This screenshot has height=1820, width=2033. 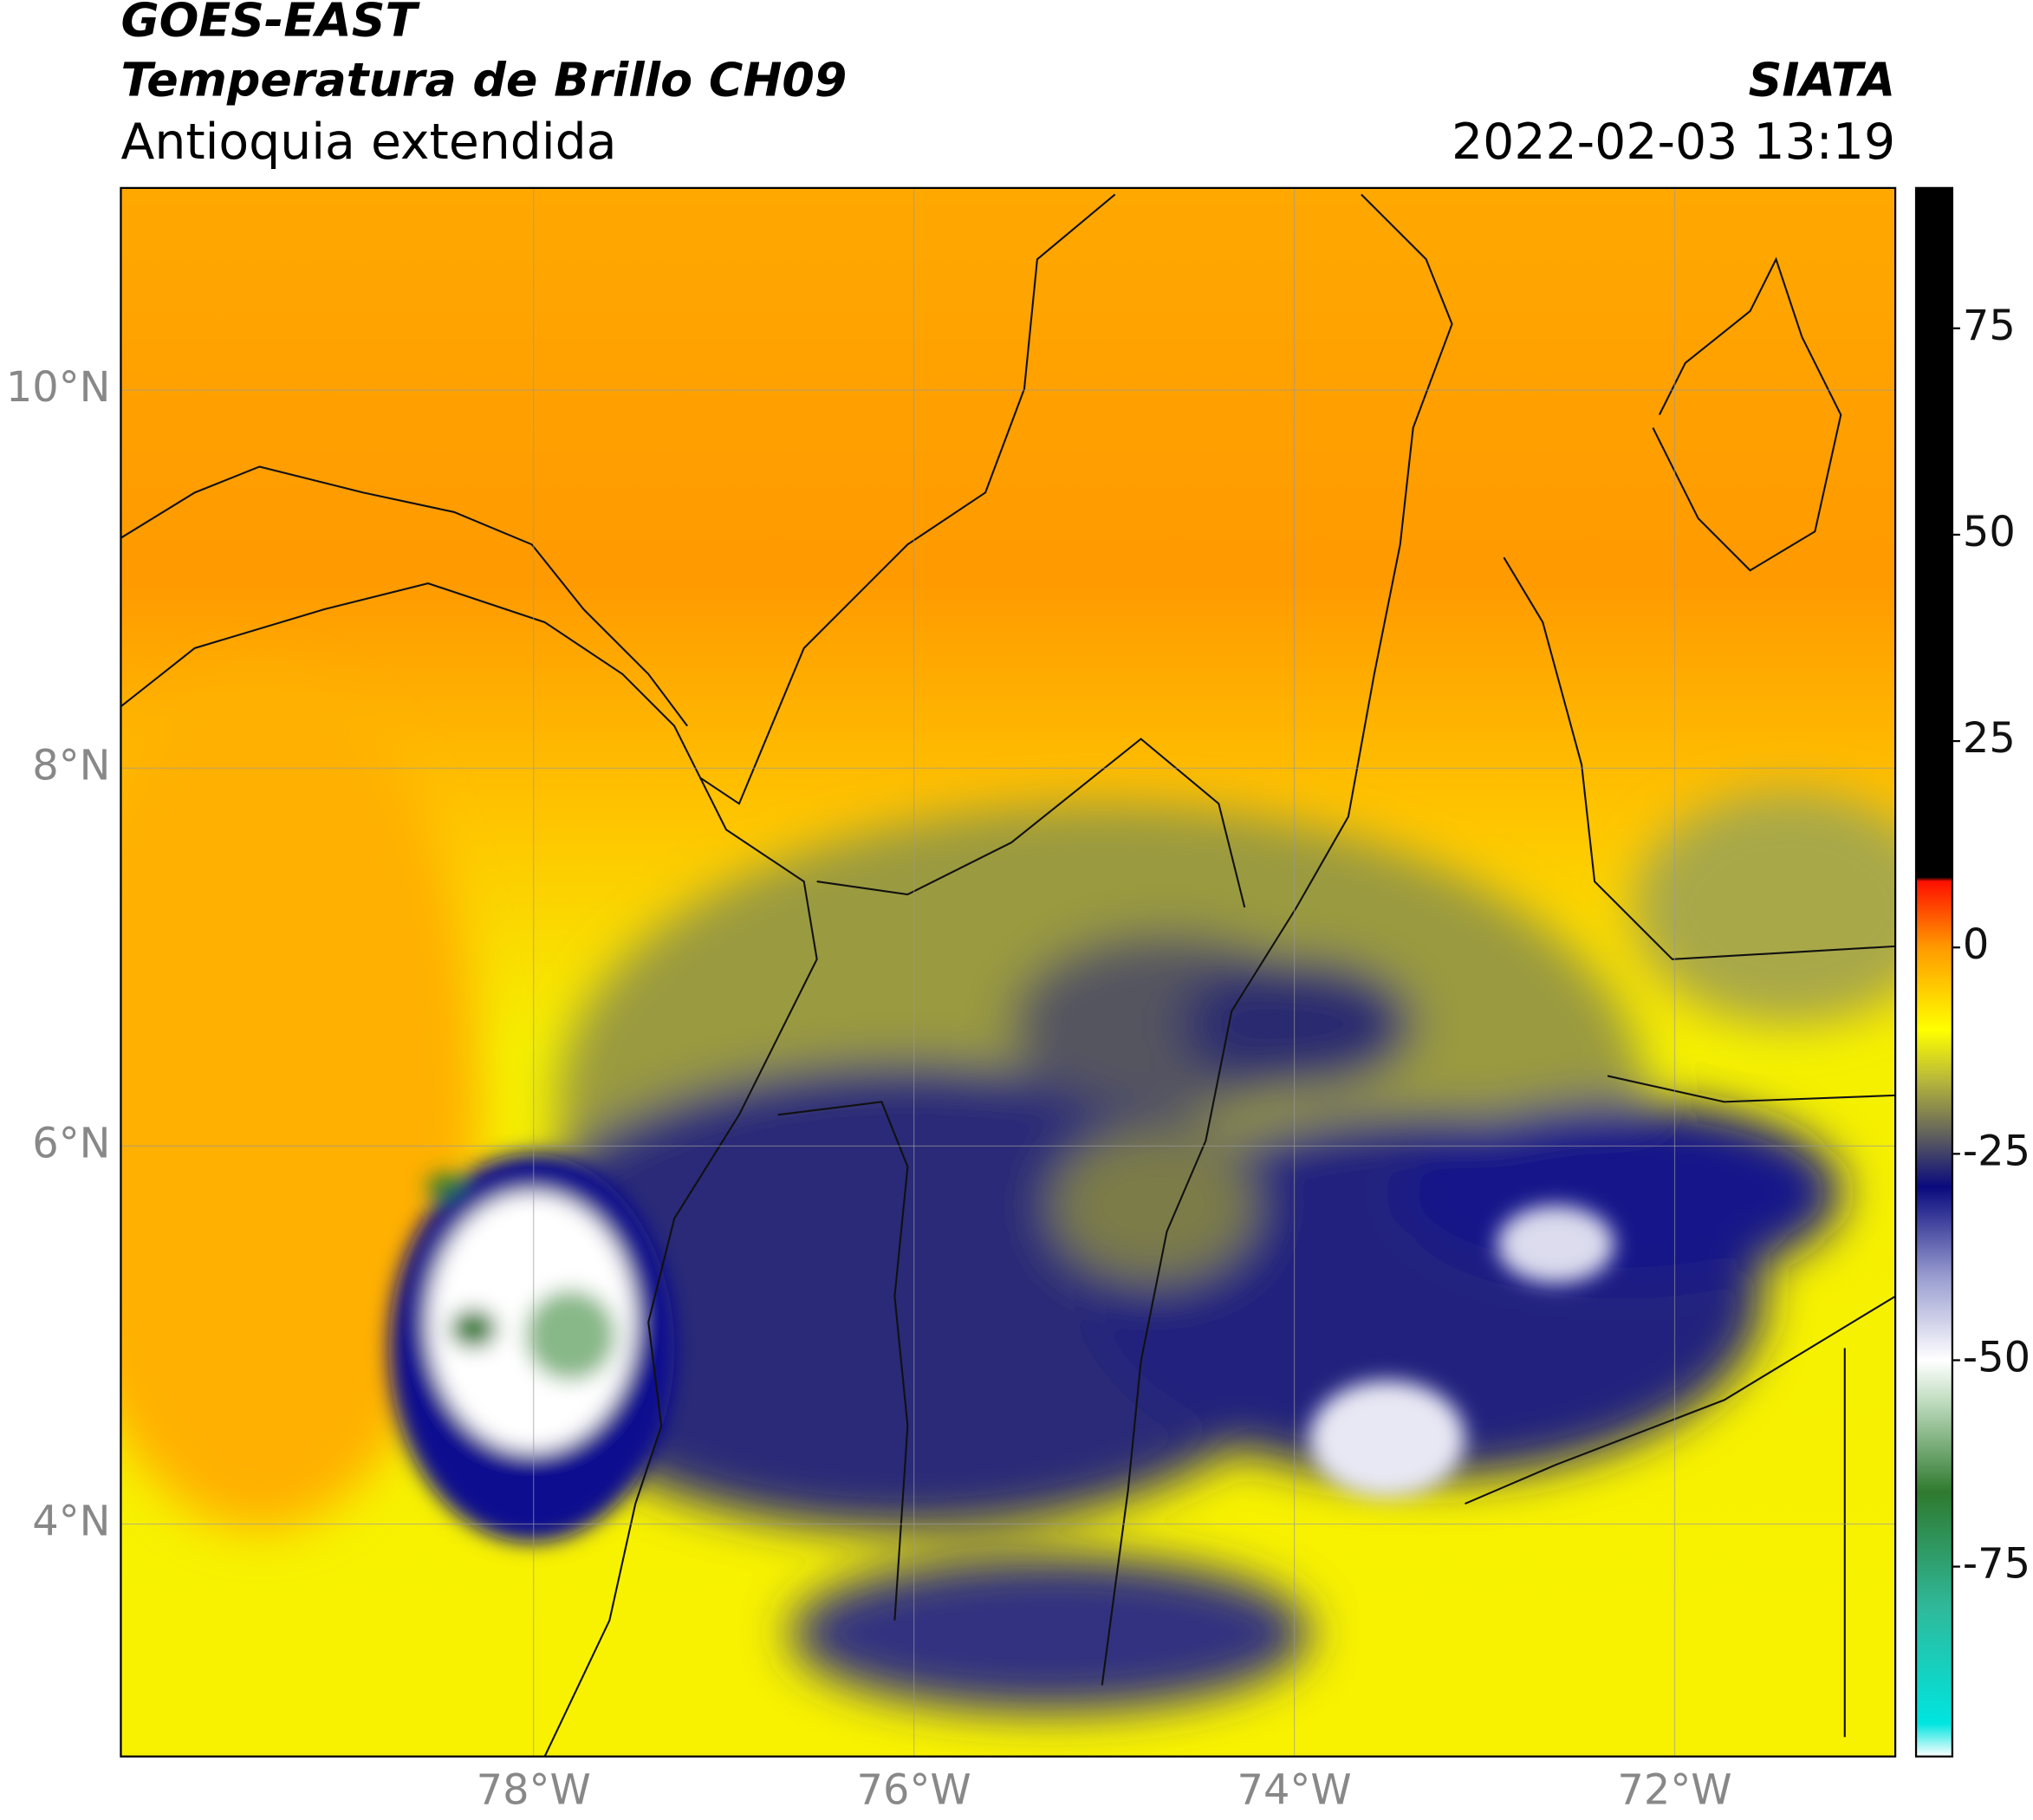 What do you see at coordinates (71, 766) in the screenshot?
I see `y-tick-label: 8°N` at bounding box center [71, 766].